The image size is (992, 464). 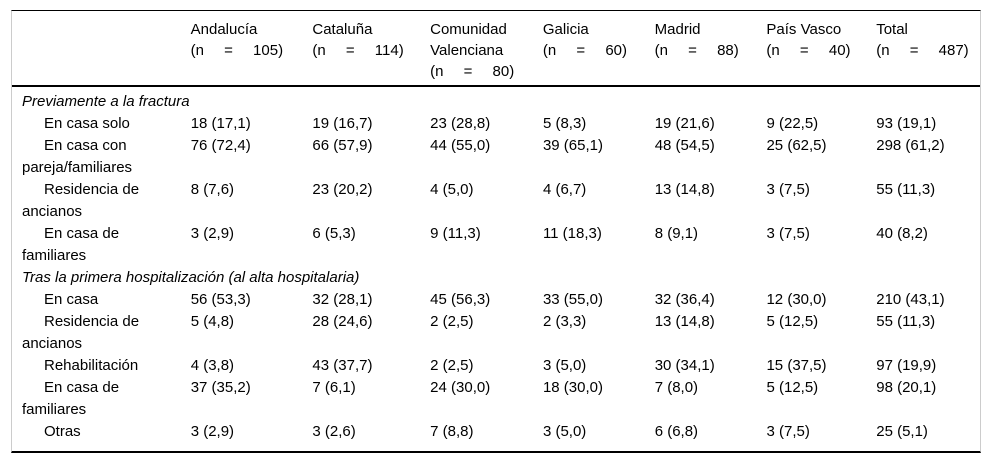 What do you see at coordinates (565, 29) in the screenshot?
I see `column-header-name: Galicia` at bounding box center [565, 29].